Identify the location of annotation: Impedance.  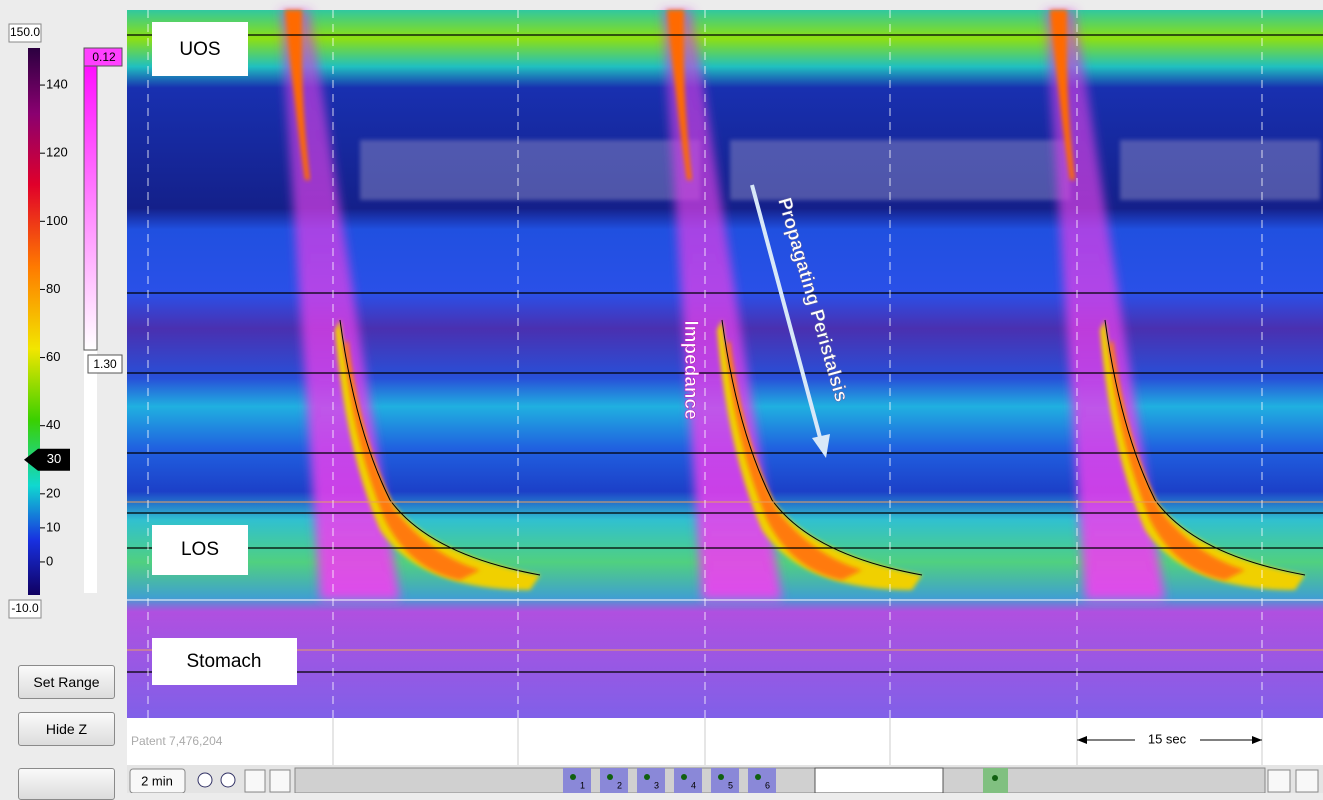
(690, 369).